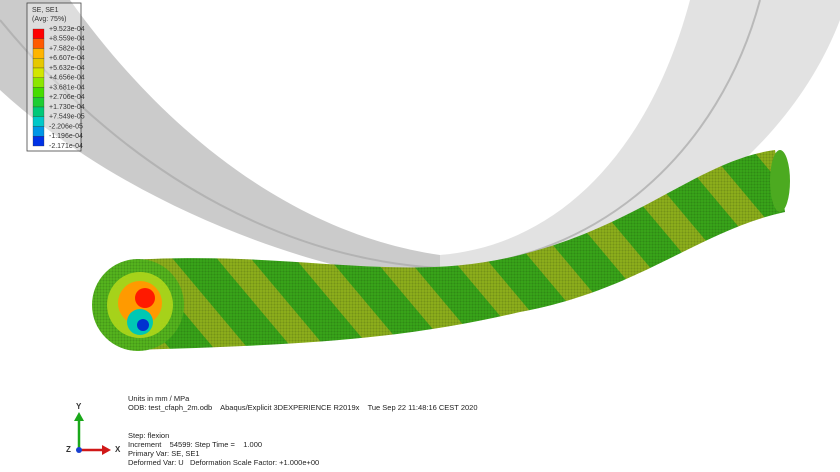  Describe the element at coordinates (67, 97) in the screenshot. I see `legend-label: +2.706e-04` at that location.